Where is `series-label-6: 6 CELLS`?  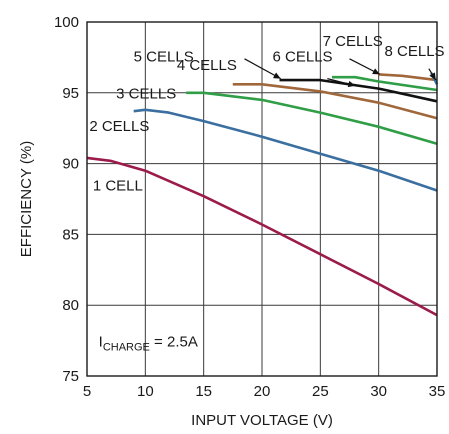
series-label-6: 6 CELLS is located at coordinates (303, 57).